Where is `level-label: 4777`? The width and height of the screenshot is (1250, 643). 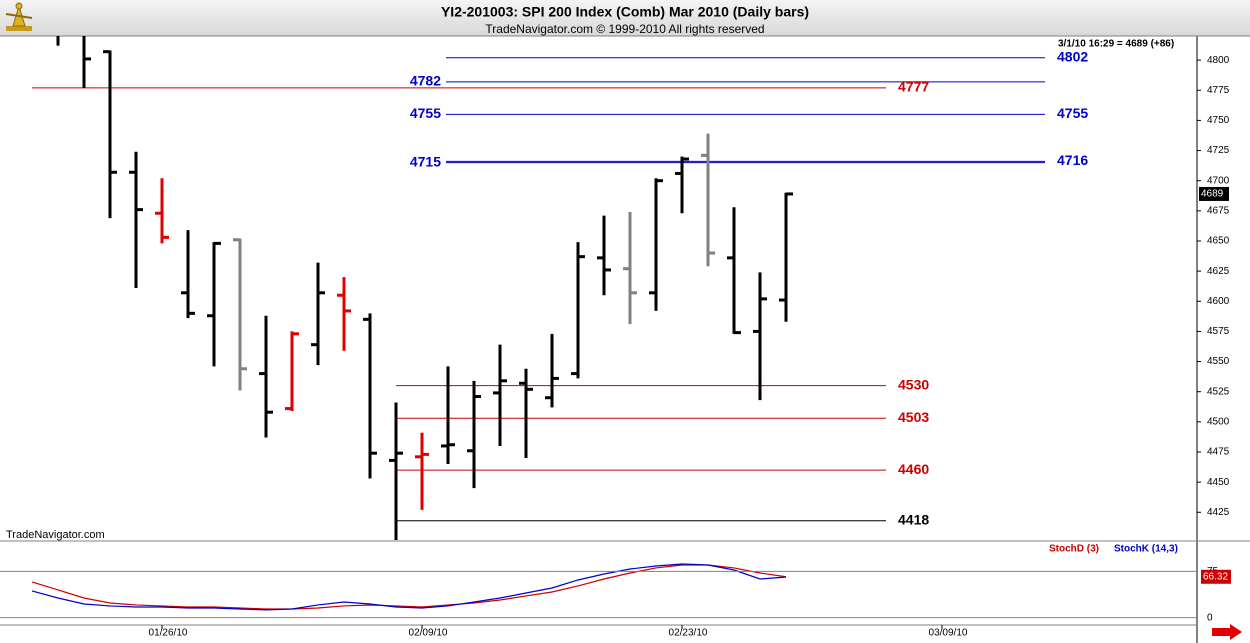 level-label: 4777 is located at coordinates (913, 87).